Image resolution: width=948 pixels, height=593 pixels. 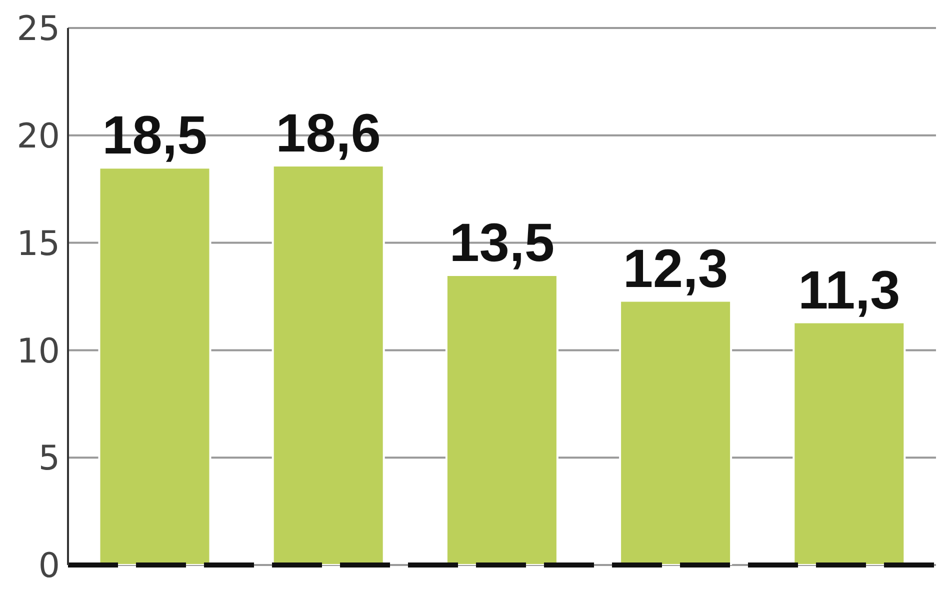 What do you see at coordinates (38, 136) in the screenshot?
I see `y-tick-label: 20` at bounding box center [38, 136].